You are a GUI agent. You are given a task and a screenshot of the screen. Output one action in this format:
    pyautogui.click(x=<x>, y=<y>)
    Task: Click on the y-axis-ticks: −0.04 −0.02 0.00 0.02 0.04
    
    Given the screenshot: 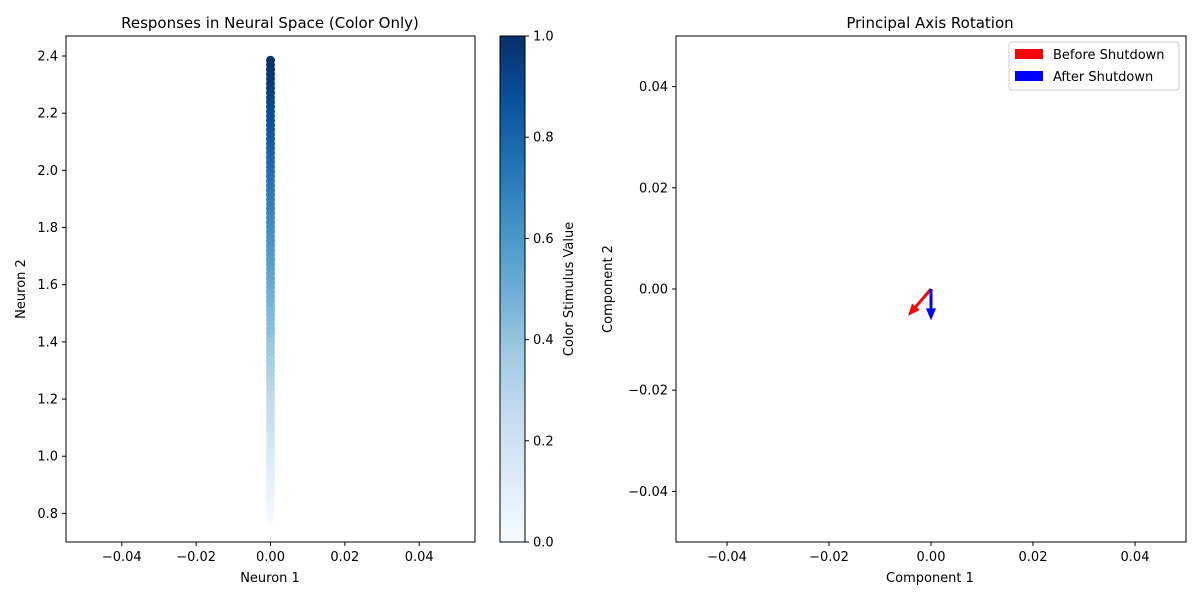 What is the action you would take?
    pyautogui.click(x=652, y=290)
    